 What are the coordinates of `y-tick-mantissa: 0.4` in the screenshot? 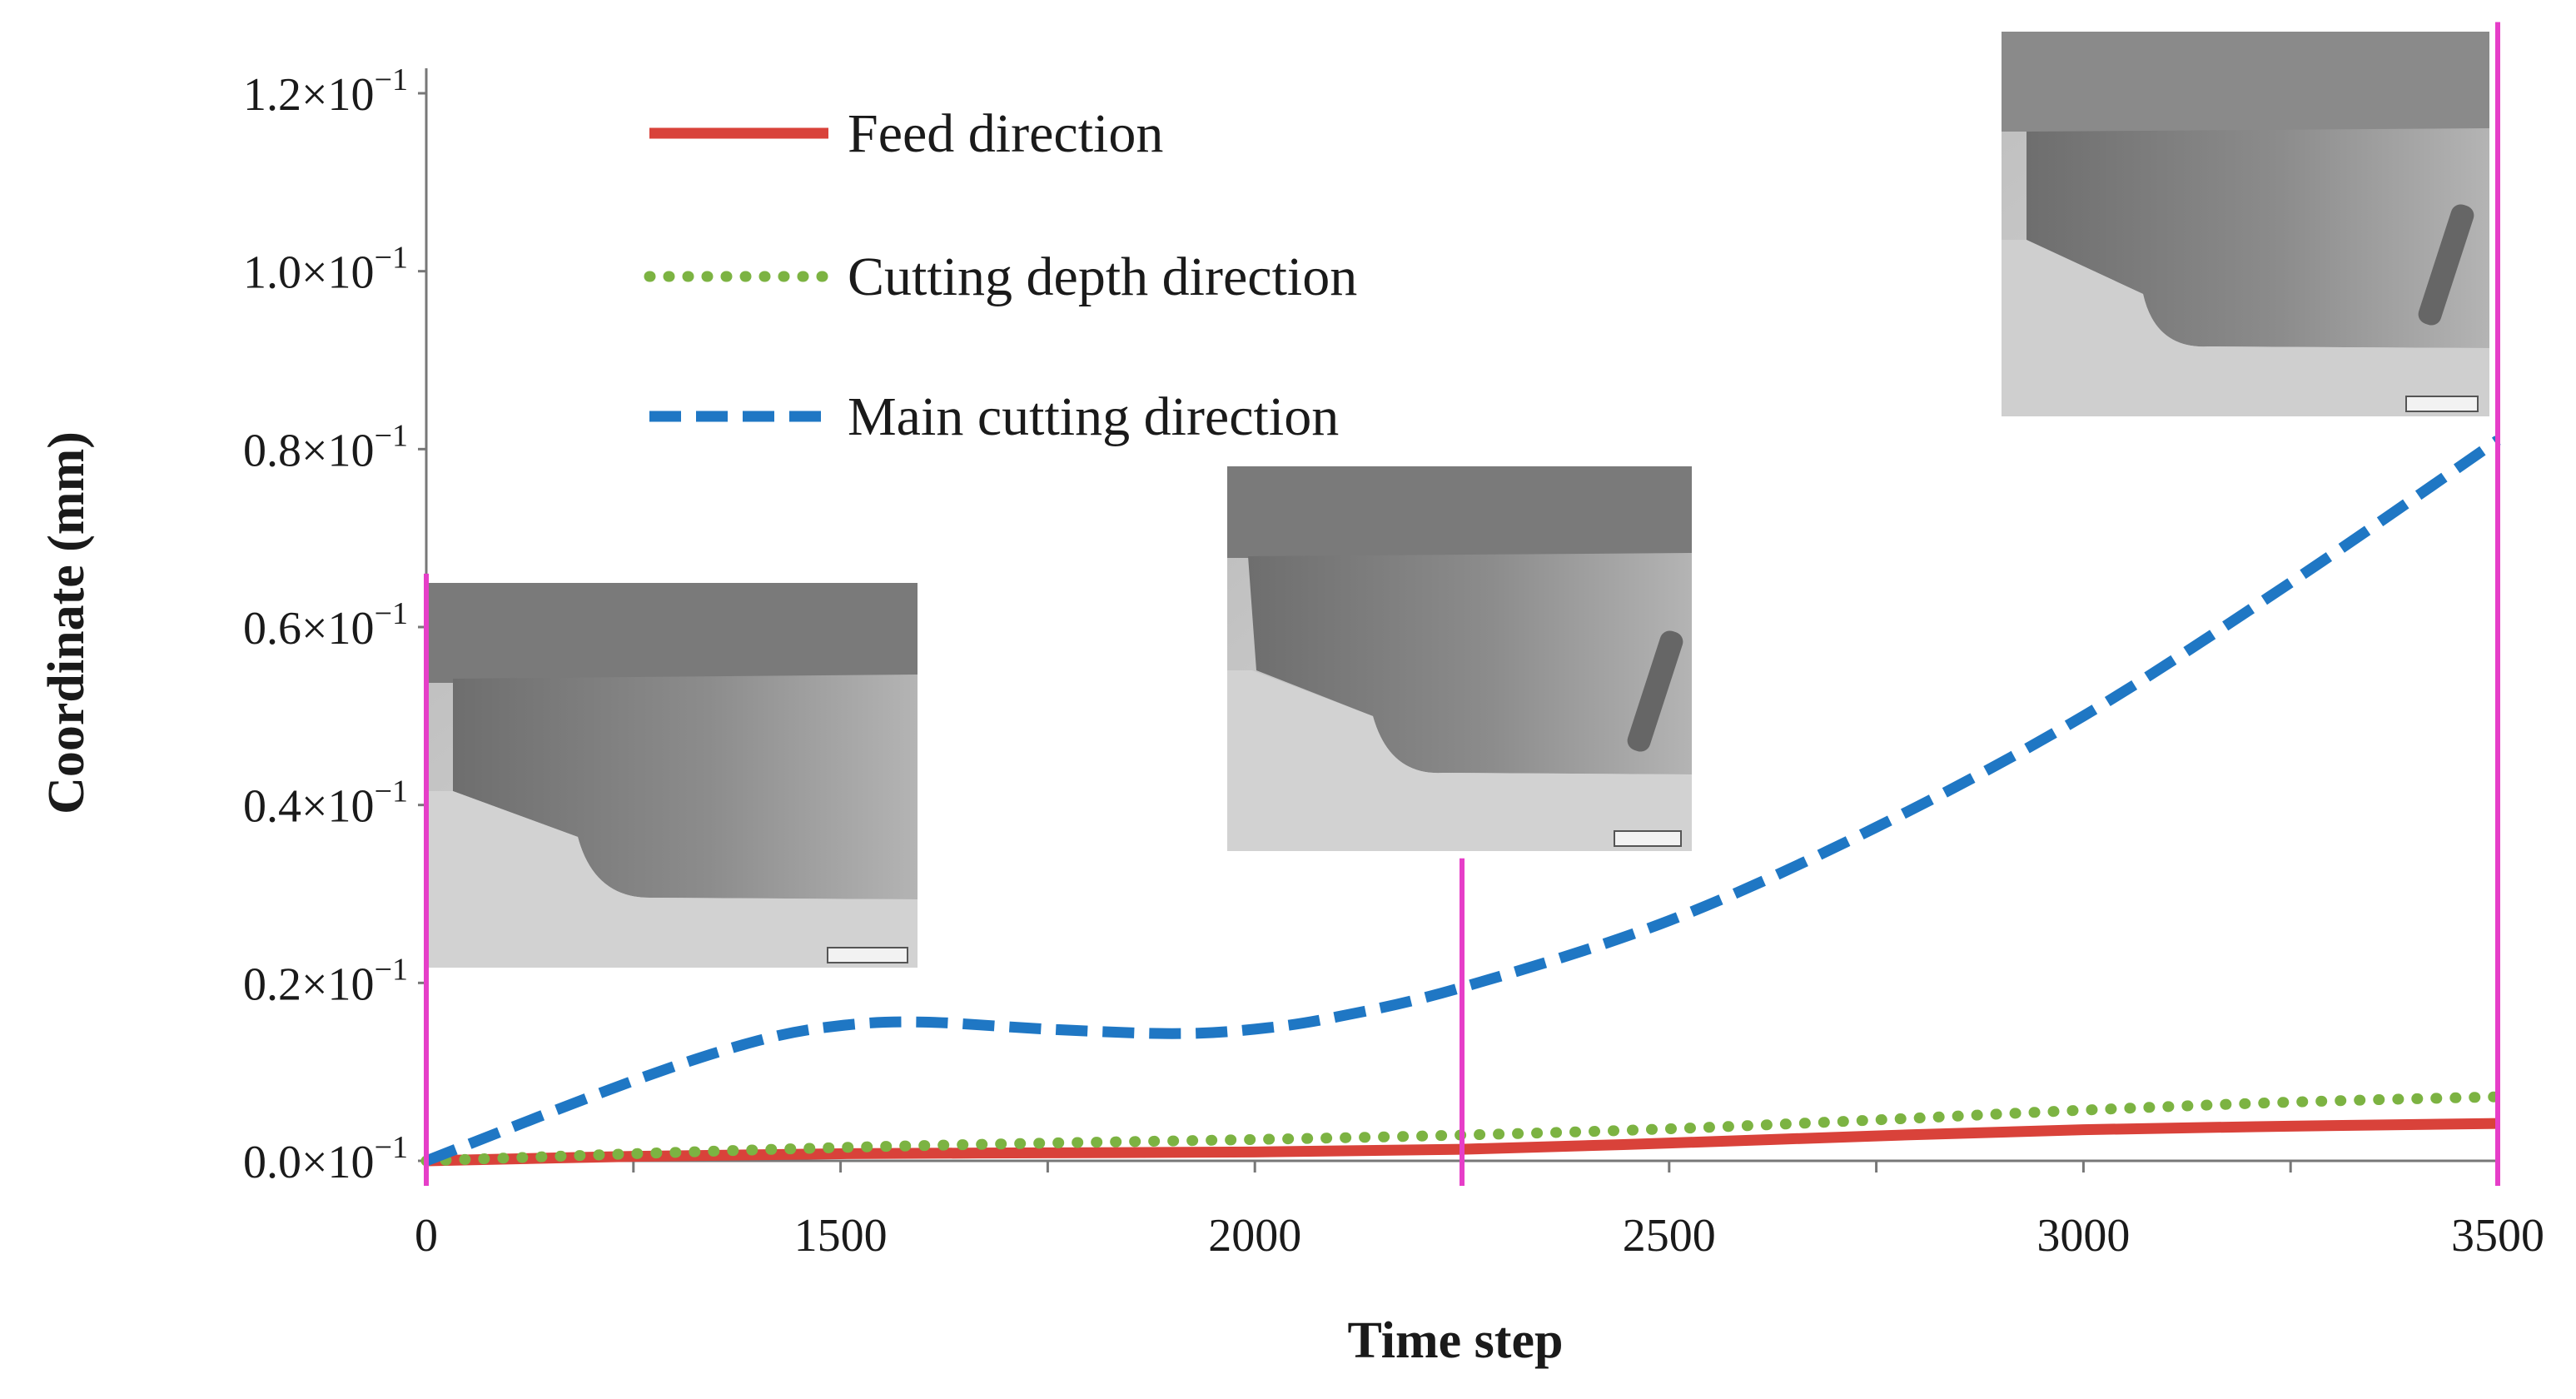 It's located at (272, 807).